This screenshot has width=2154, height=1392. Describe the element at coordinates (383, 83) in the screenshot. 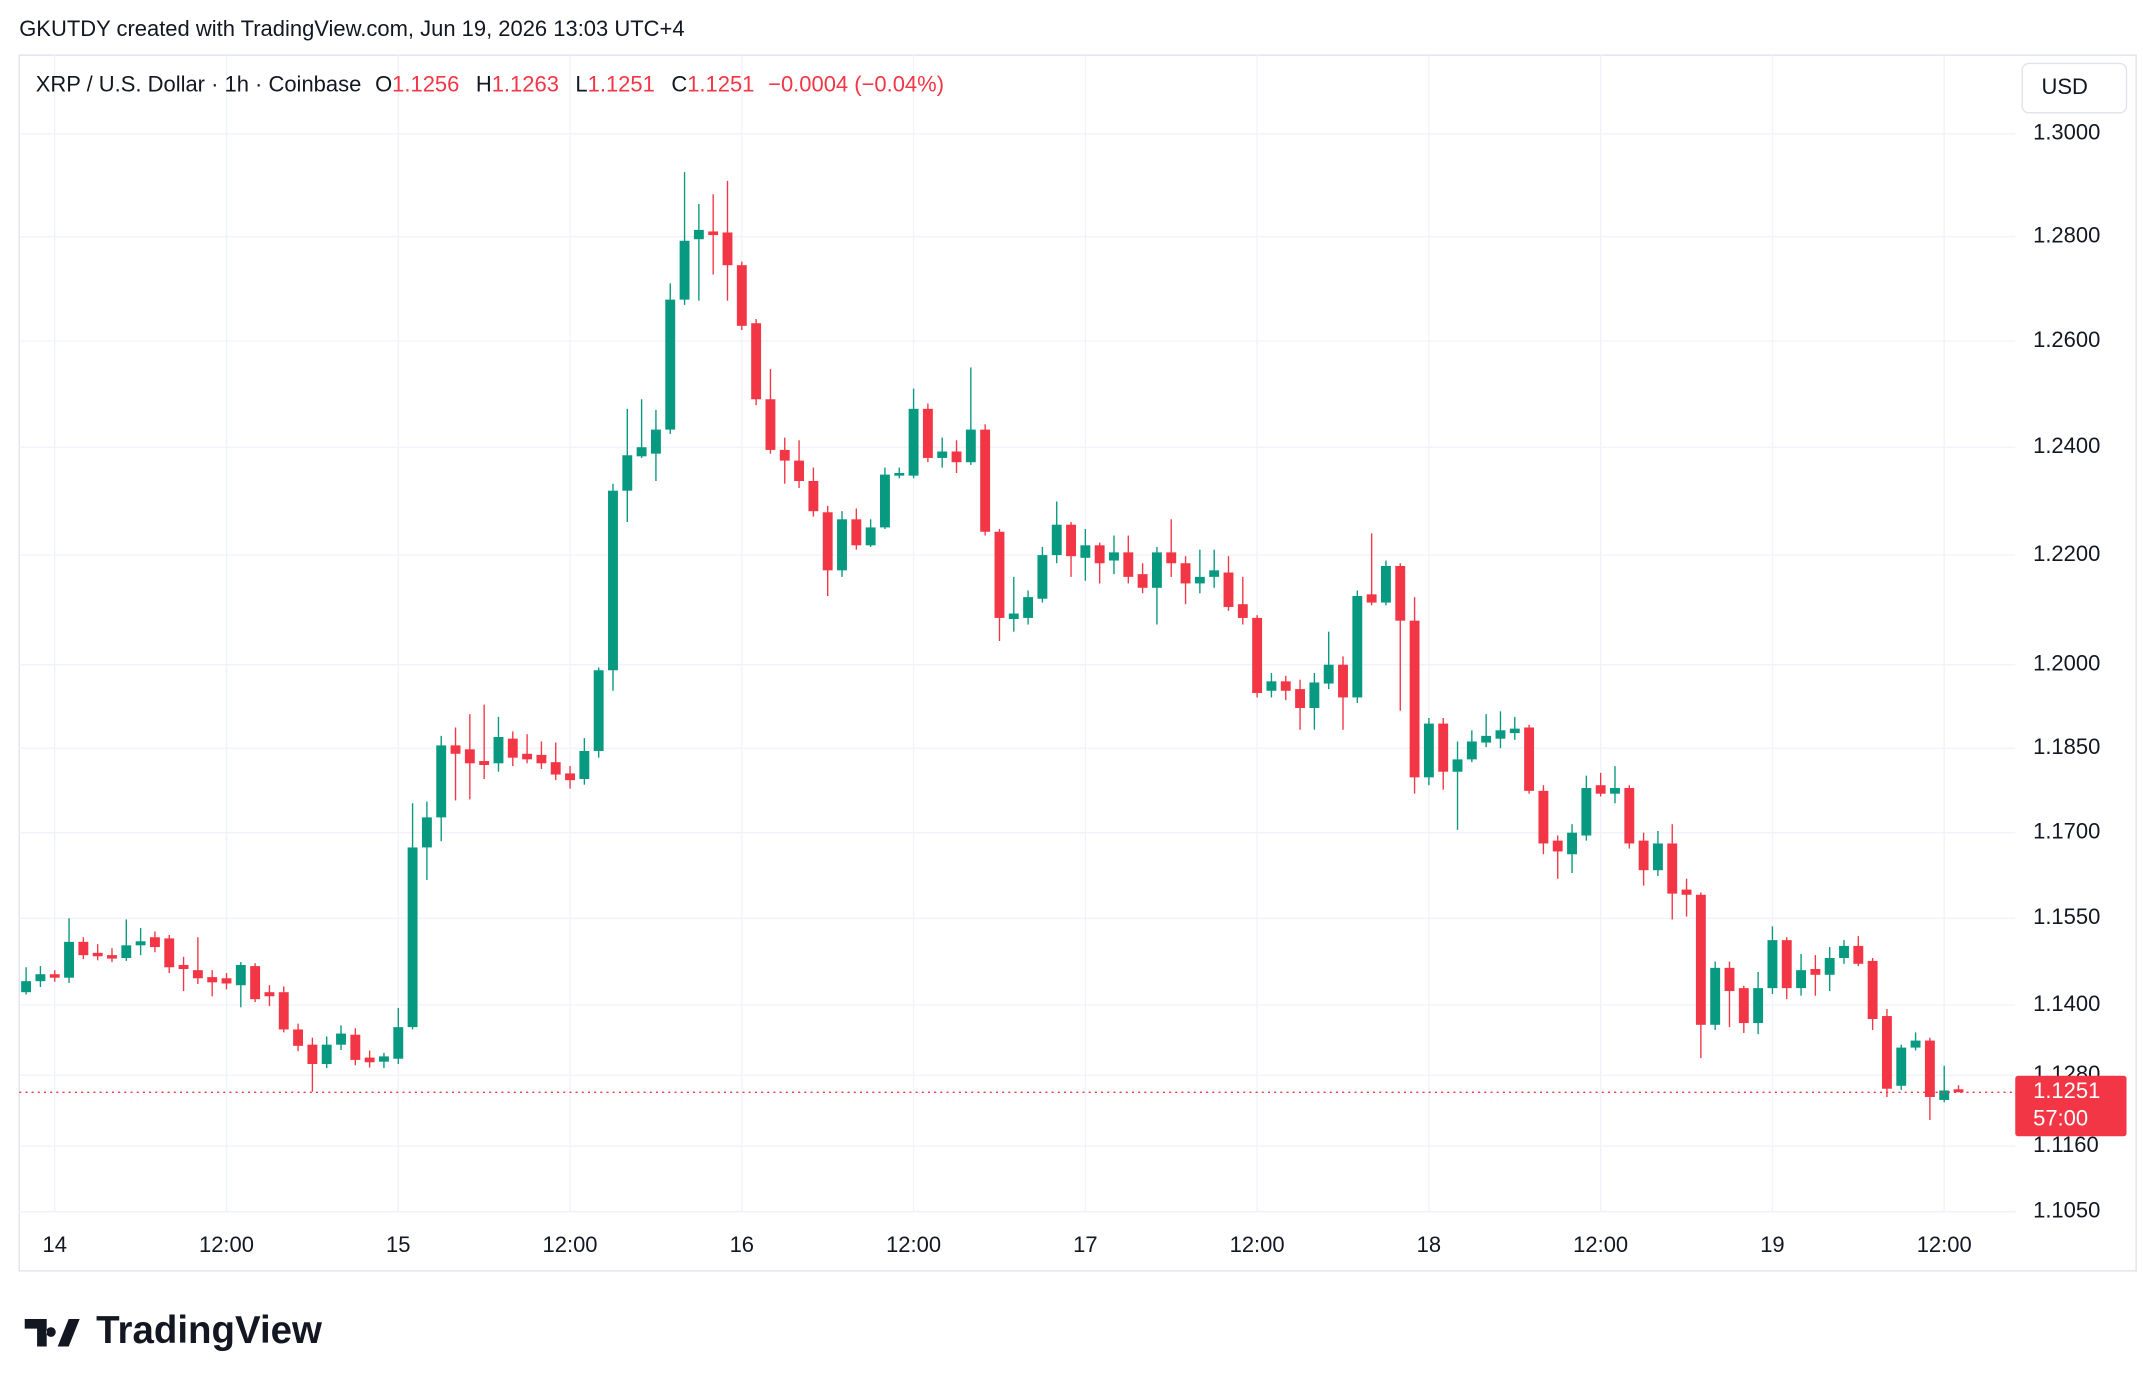

I see `legend-key: O` at that location.